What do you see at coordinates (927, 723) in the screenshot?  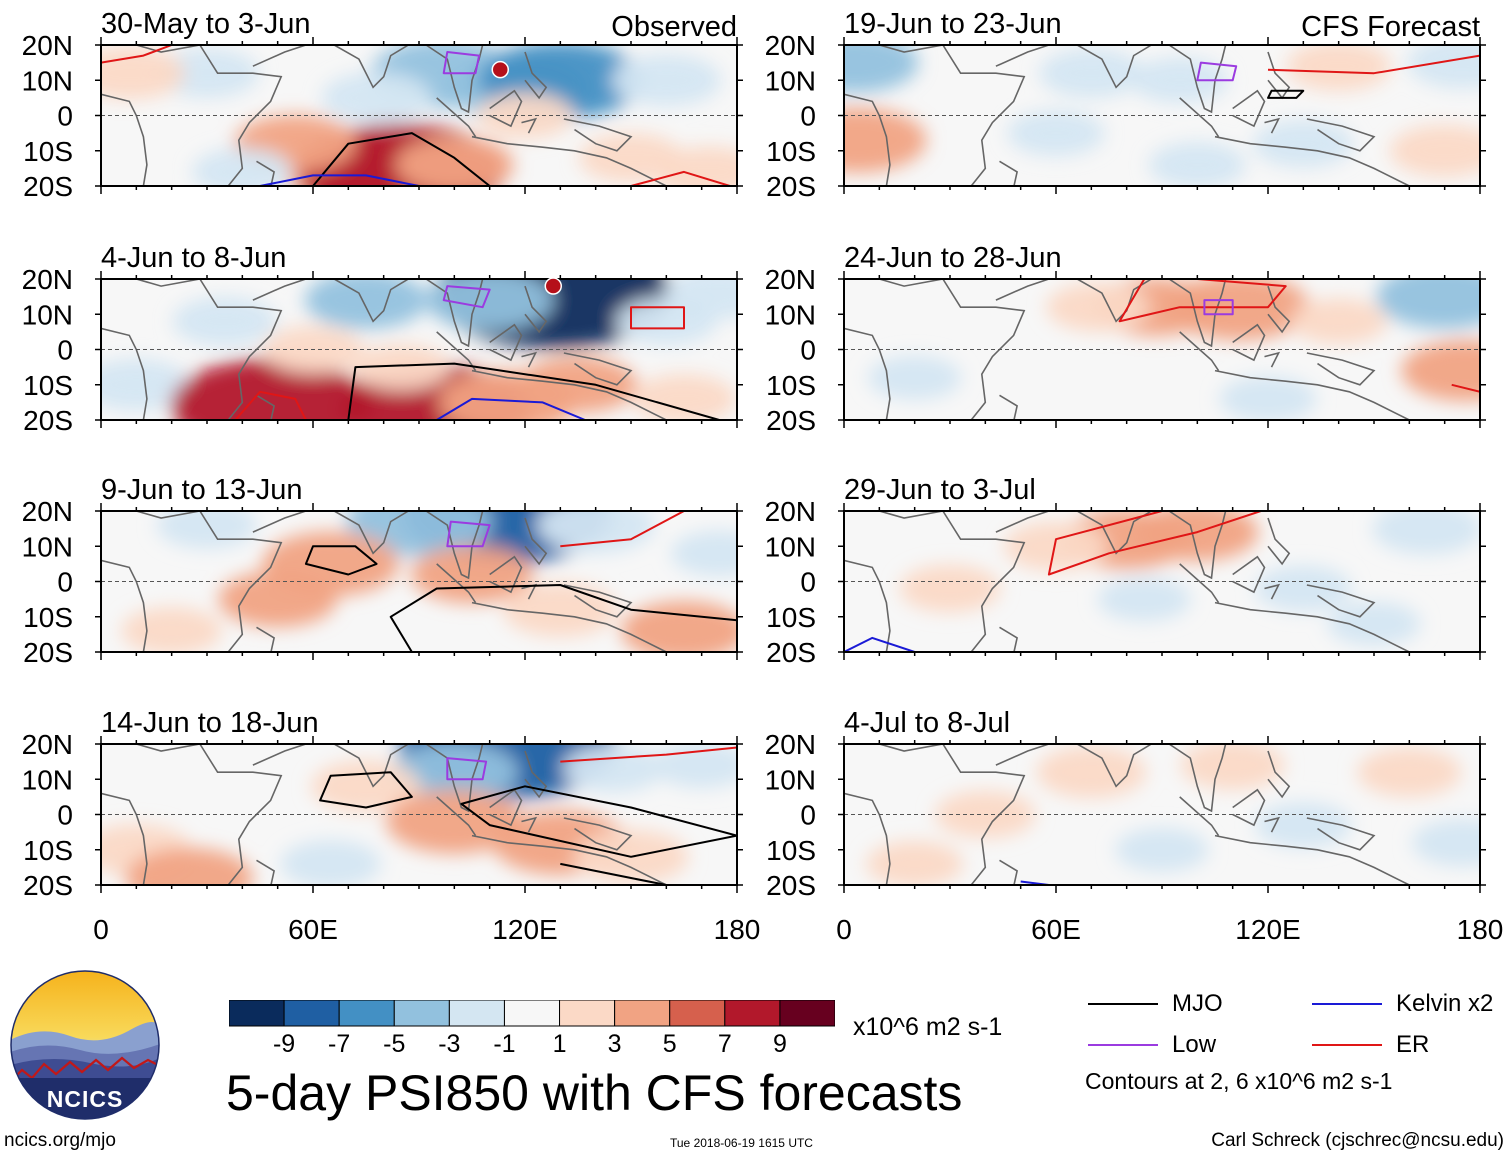 I see `panel-period-title: 4-Jul to 8-Jul` at bounding box center [927, 723].